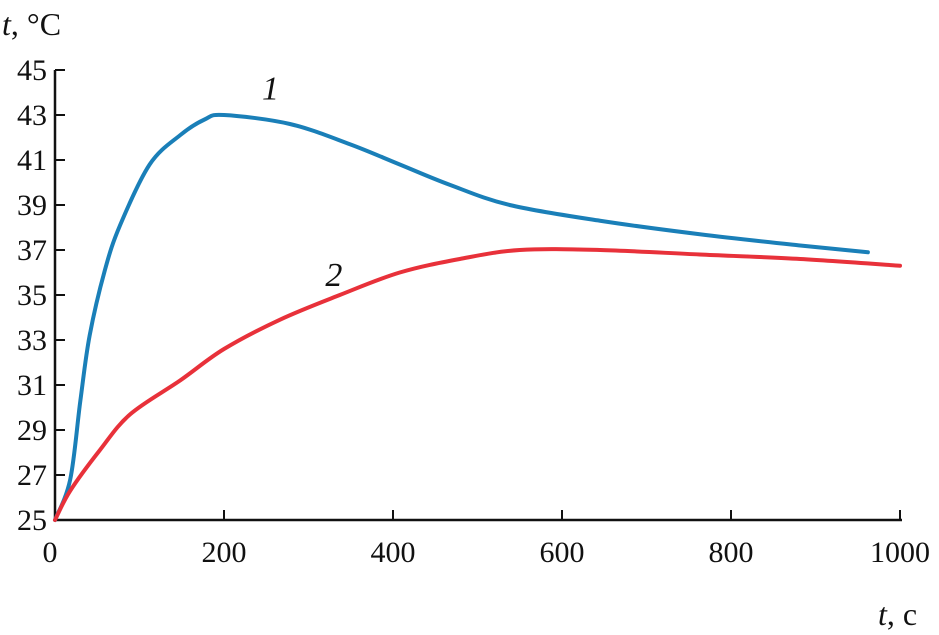  I want to click on x-tick-label: 800, so click(731, 552).